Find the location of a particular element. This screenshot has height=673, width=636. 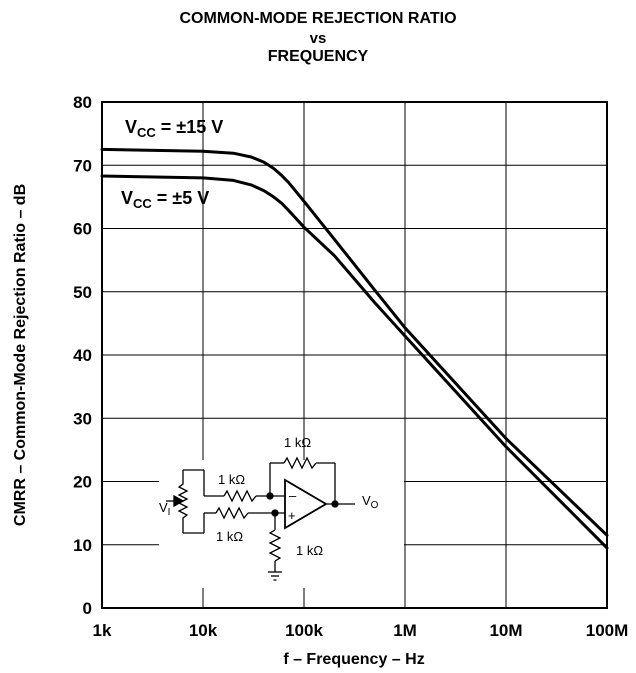

op-amp-icon is located at coordinates (306, 504).